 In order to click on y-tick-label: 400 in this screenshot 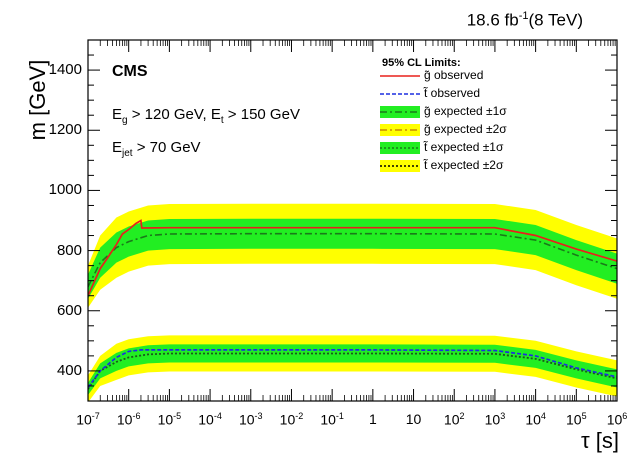, I will do `click(69, 370)`.